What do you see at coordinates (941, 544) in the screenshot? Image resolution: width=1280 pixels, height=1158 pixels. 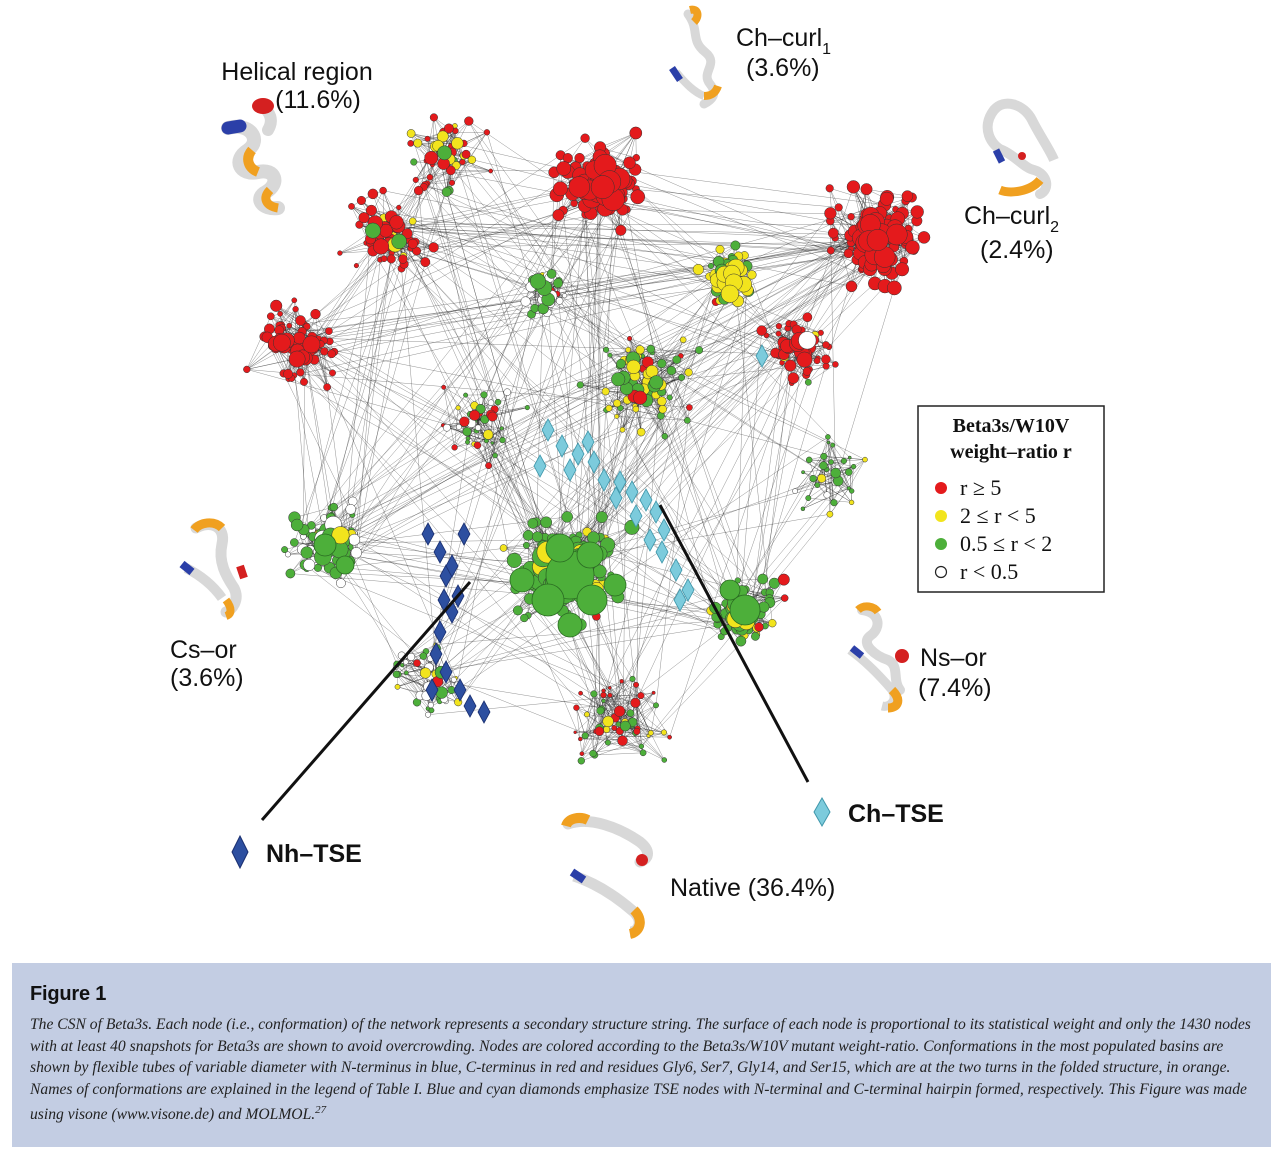 I see `legend-green-dot-icon` at bounding box center [941, 544].